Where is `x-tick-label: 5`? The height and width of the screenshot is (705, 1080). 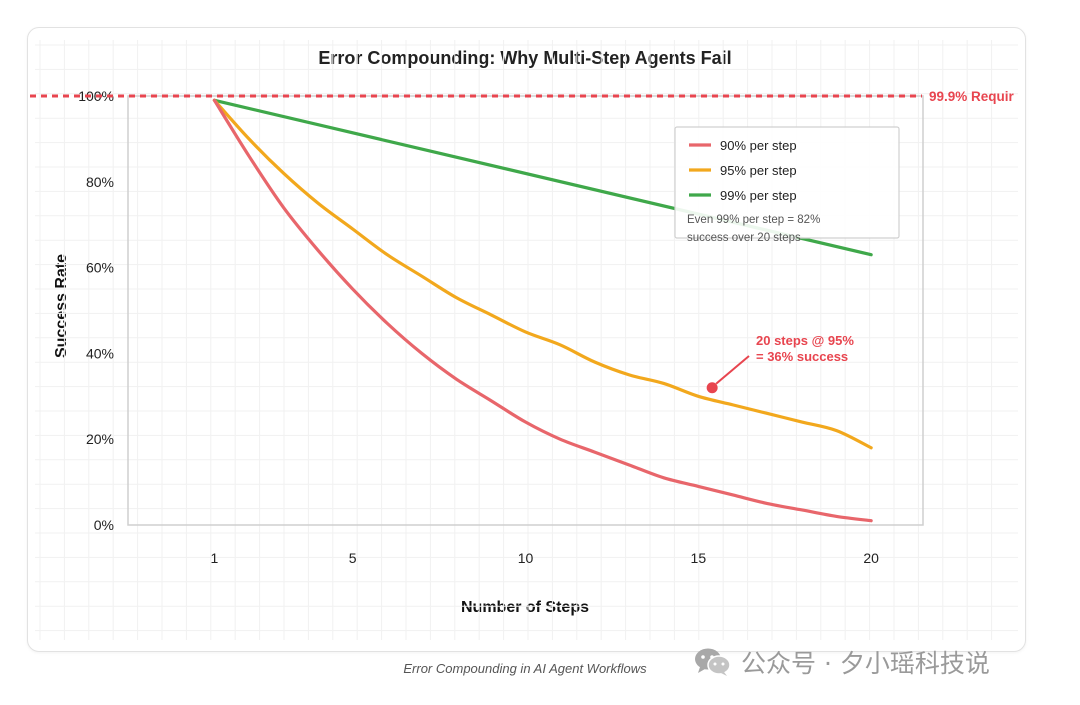
x-tick-label: 5 is located at coordinates (353, 558).